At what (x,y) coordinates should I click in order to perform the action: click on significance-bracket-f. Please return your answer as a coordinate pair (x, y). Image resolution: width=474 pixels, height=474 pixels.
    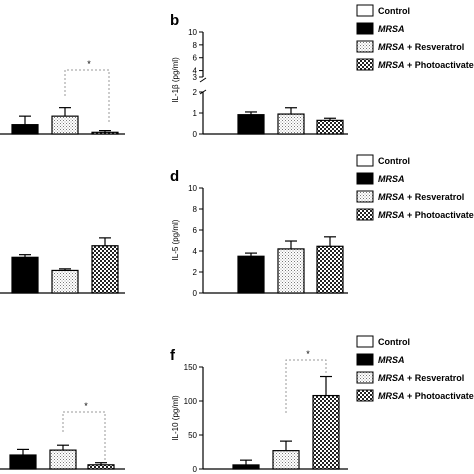
    Looking at the image, I should click on (306, 386).